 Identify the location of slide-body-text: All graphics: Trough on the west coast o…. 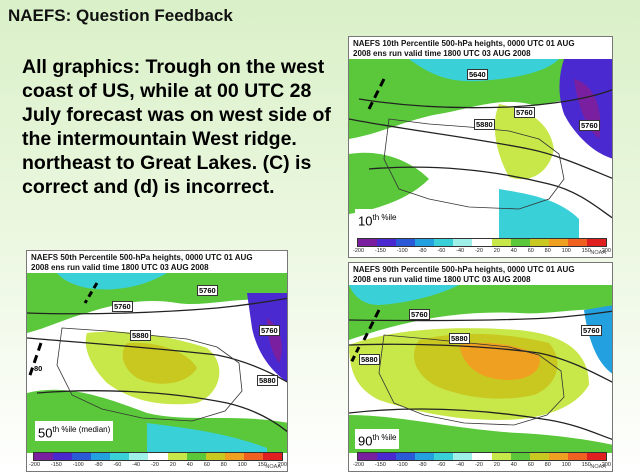
(176, 127).